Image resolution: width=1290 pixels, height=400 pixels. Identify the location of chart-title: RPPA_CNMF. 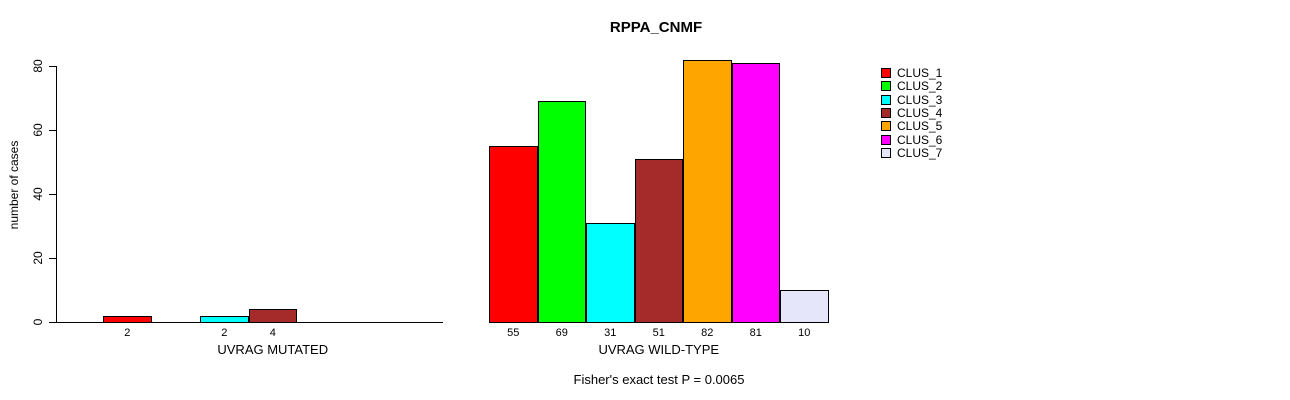
(656, 27).